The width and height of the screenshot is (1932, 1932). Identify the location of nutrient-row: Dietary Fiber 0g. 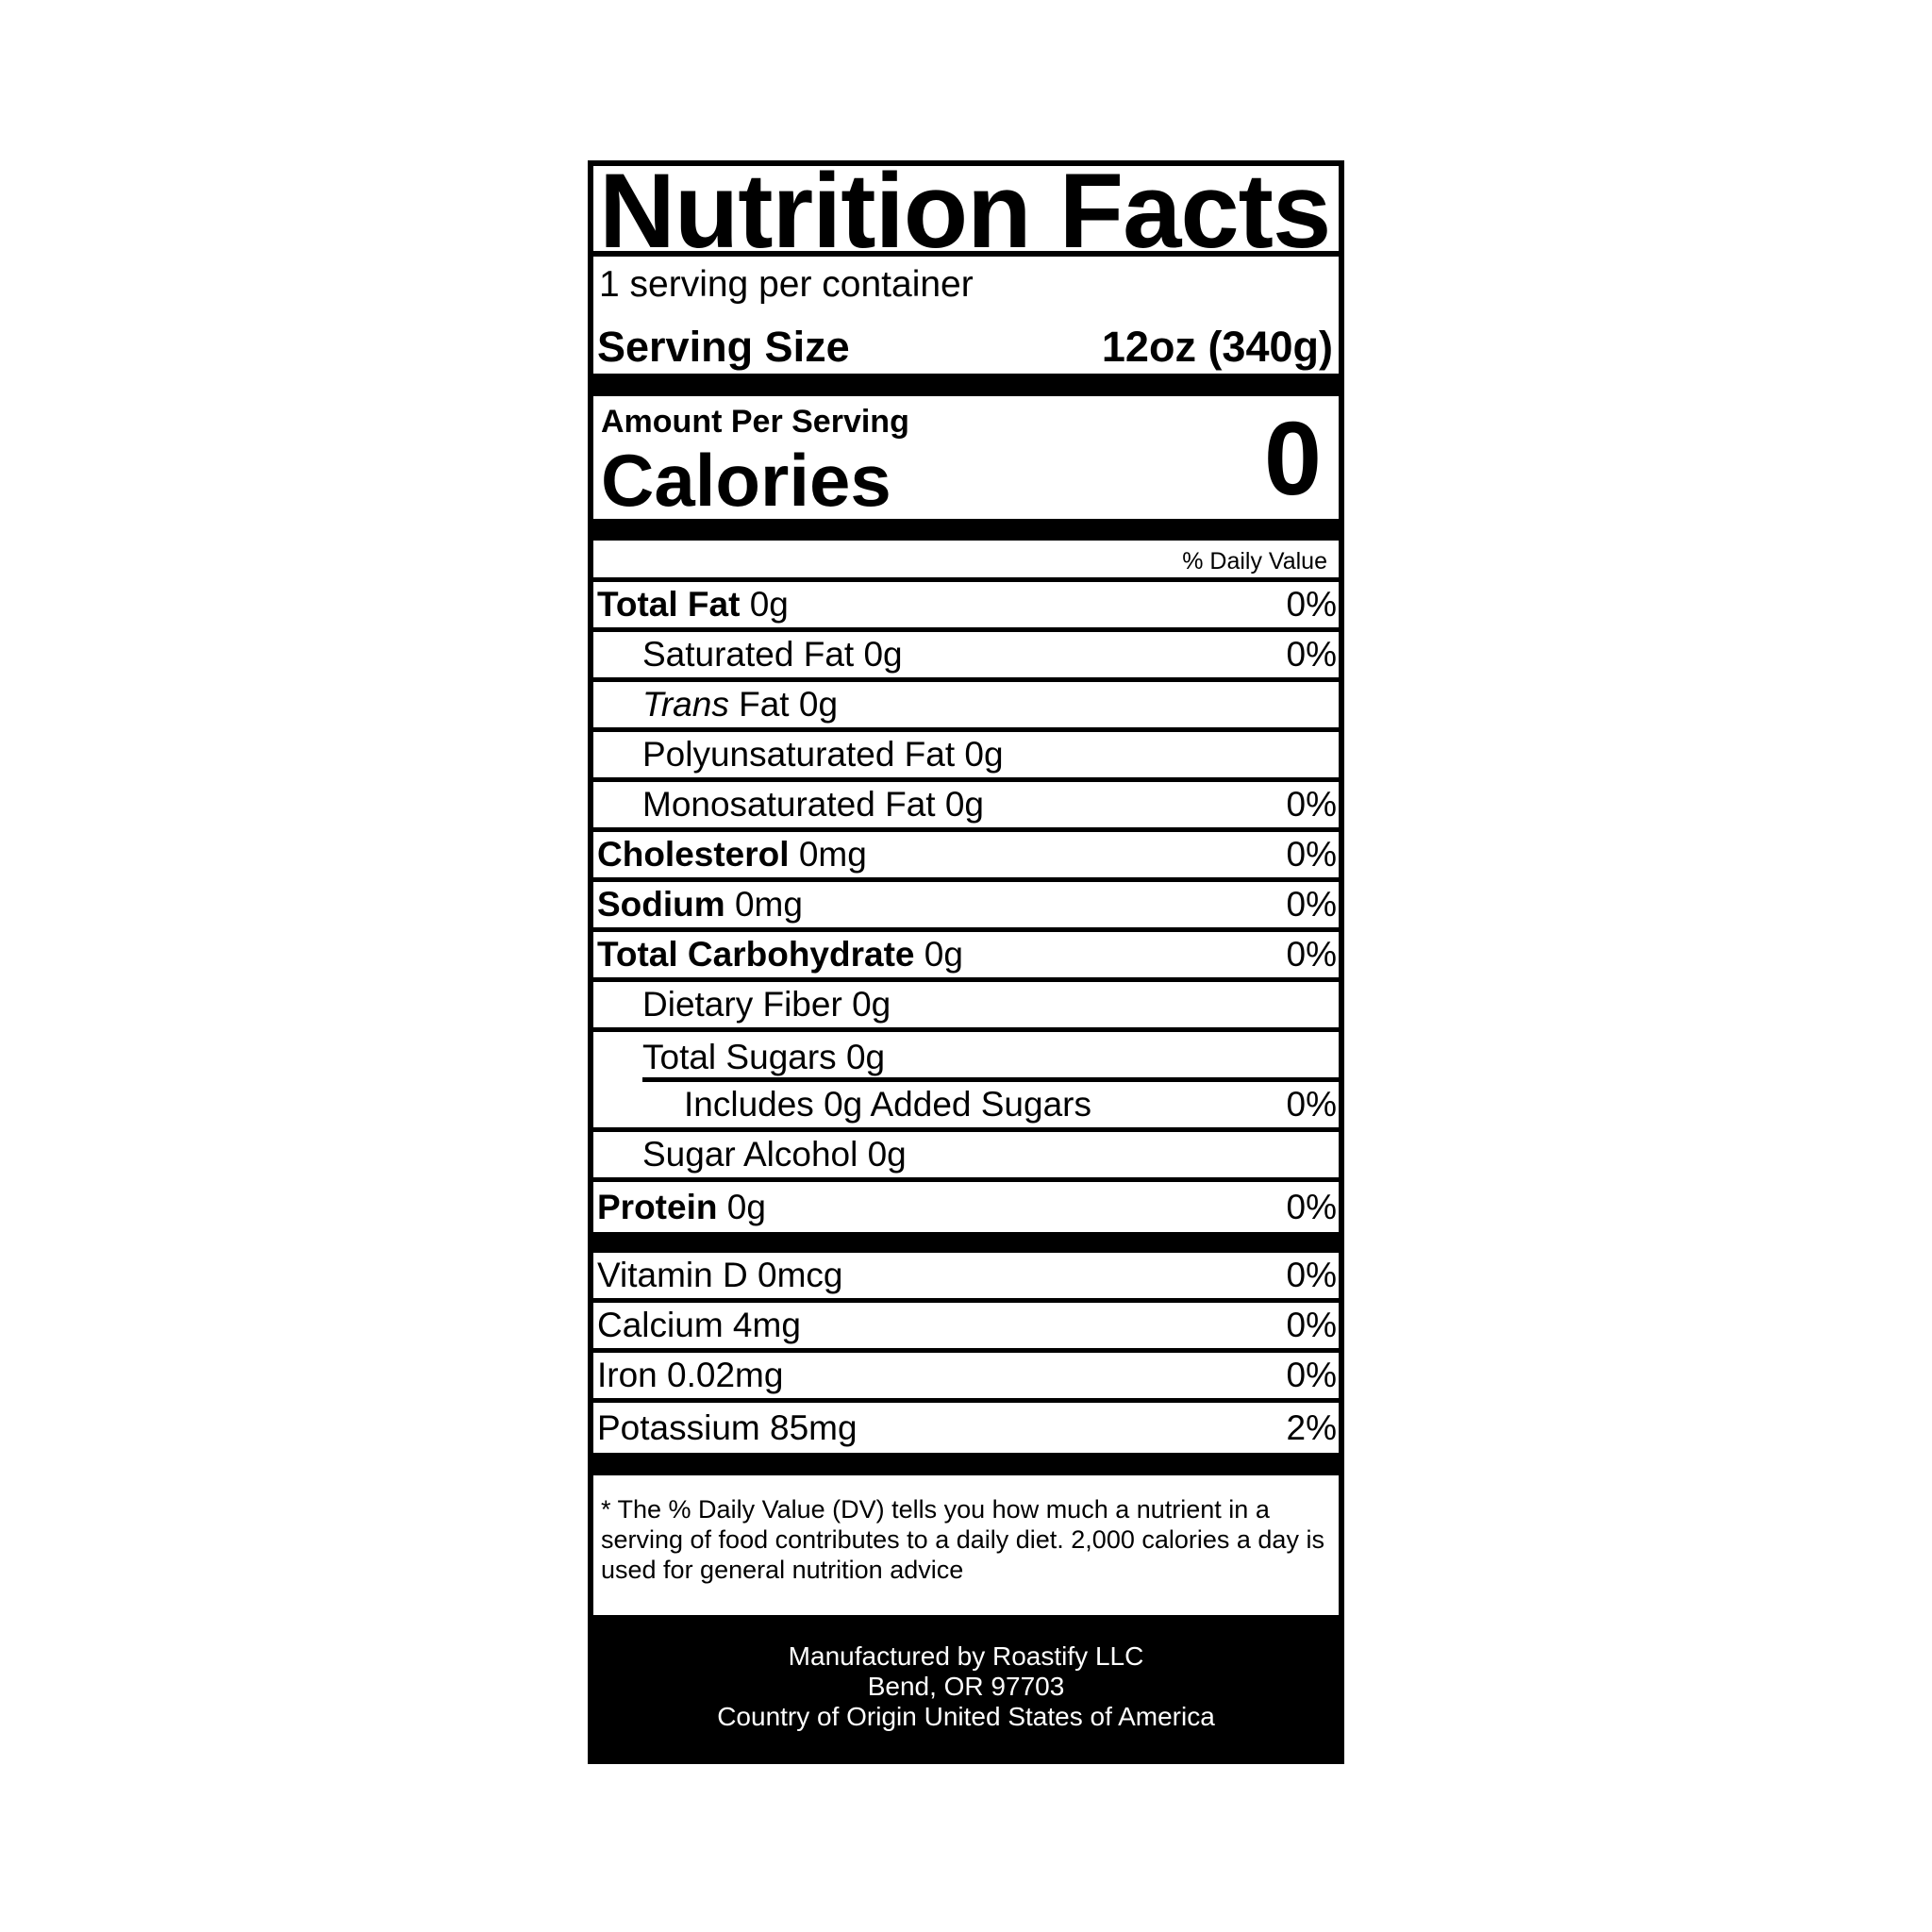
(966, 1007).